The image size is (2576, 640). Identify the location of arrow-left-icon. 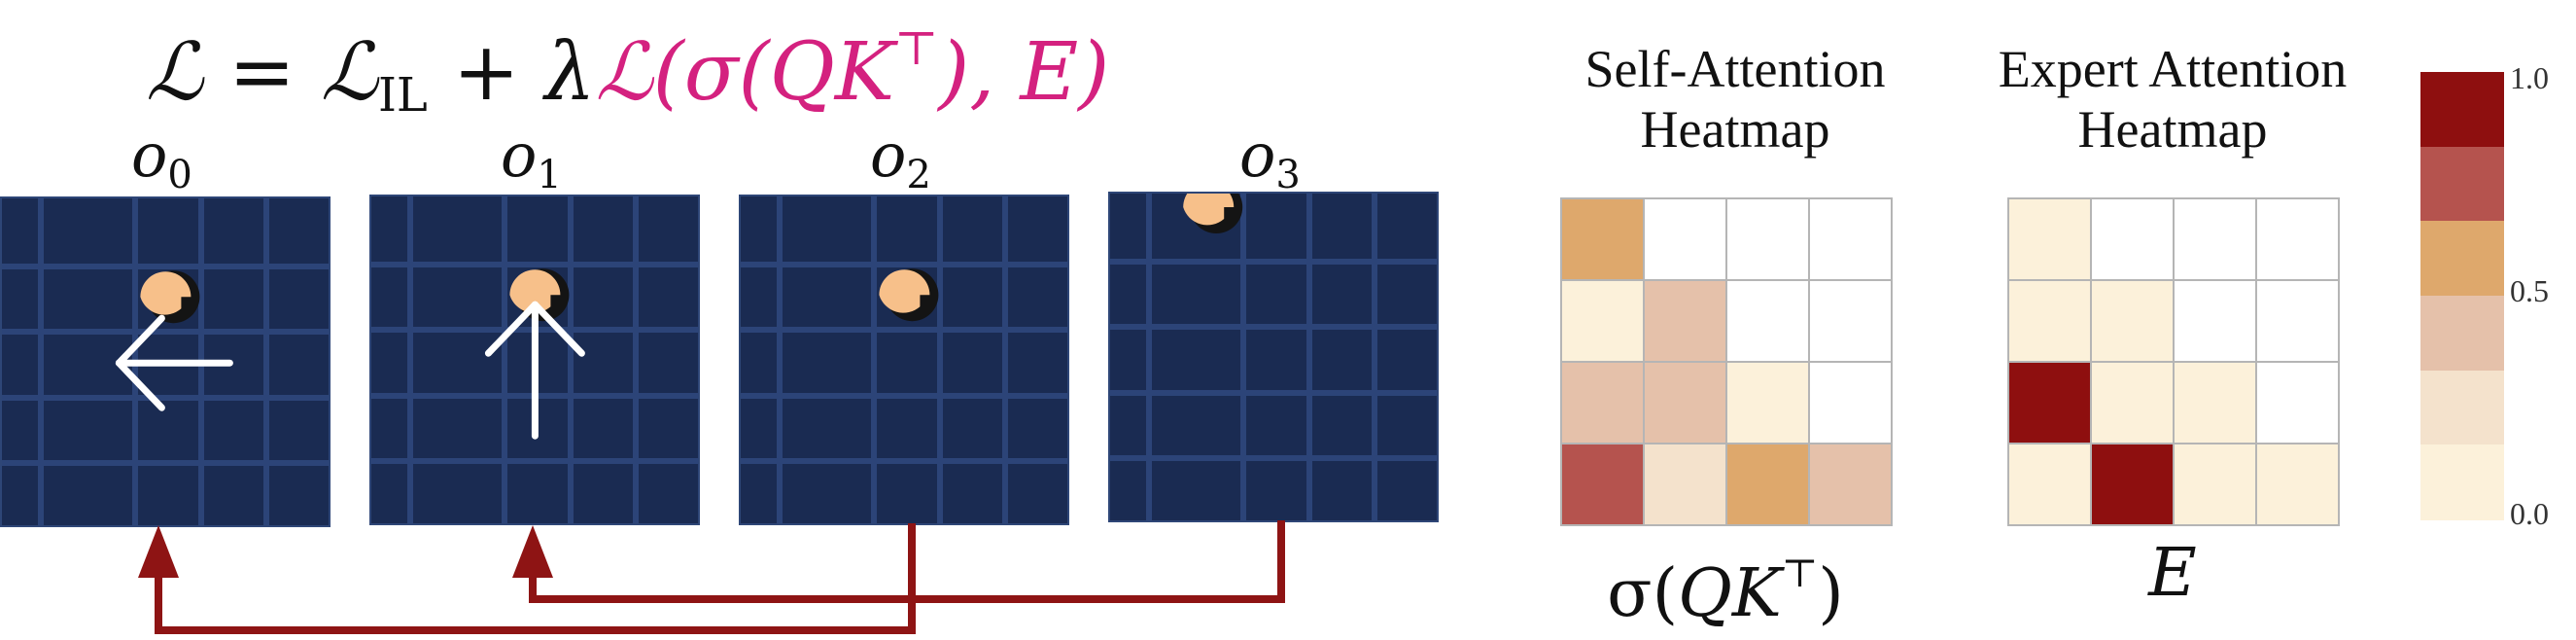
(174, 362).